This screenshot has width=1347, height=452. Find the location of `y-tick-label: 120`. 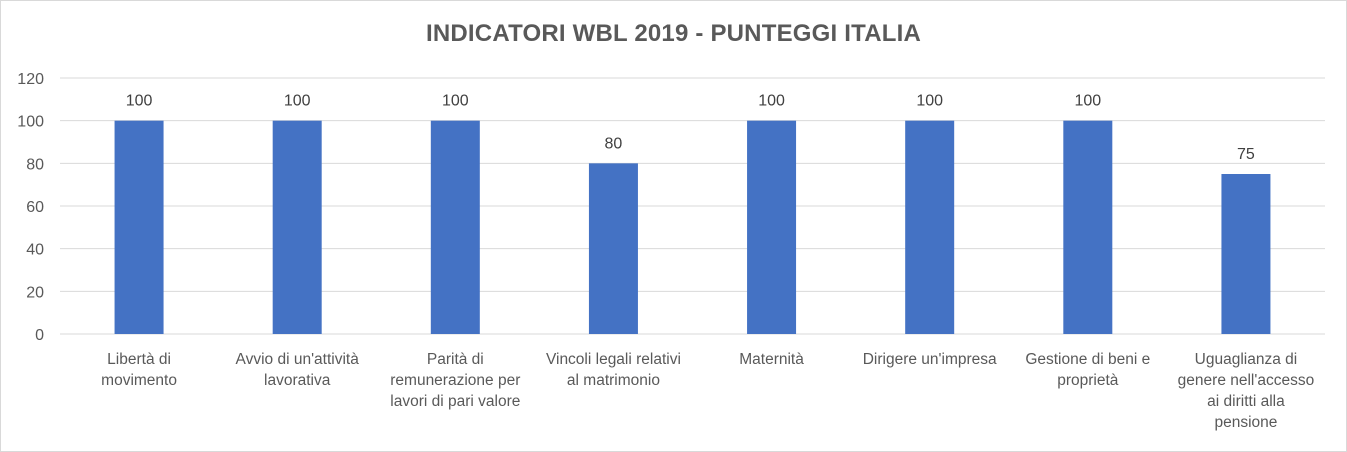

y-tick-label: 120 is located at coordinates (30, 79).